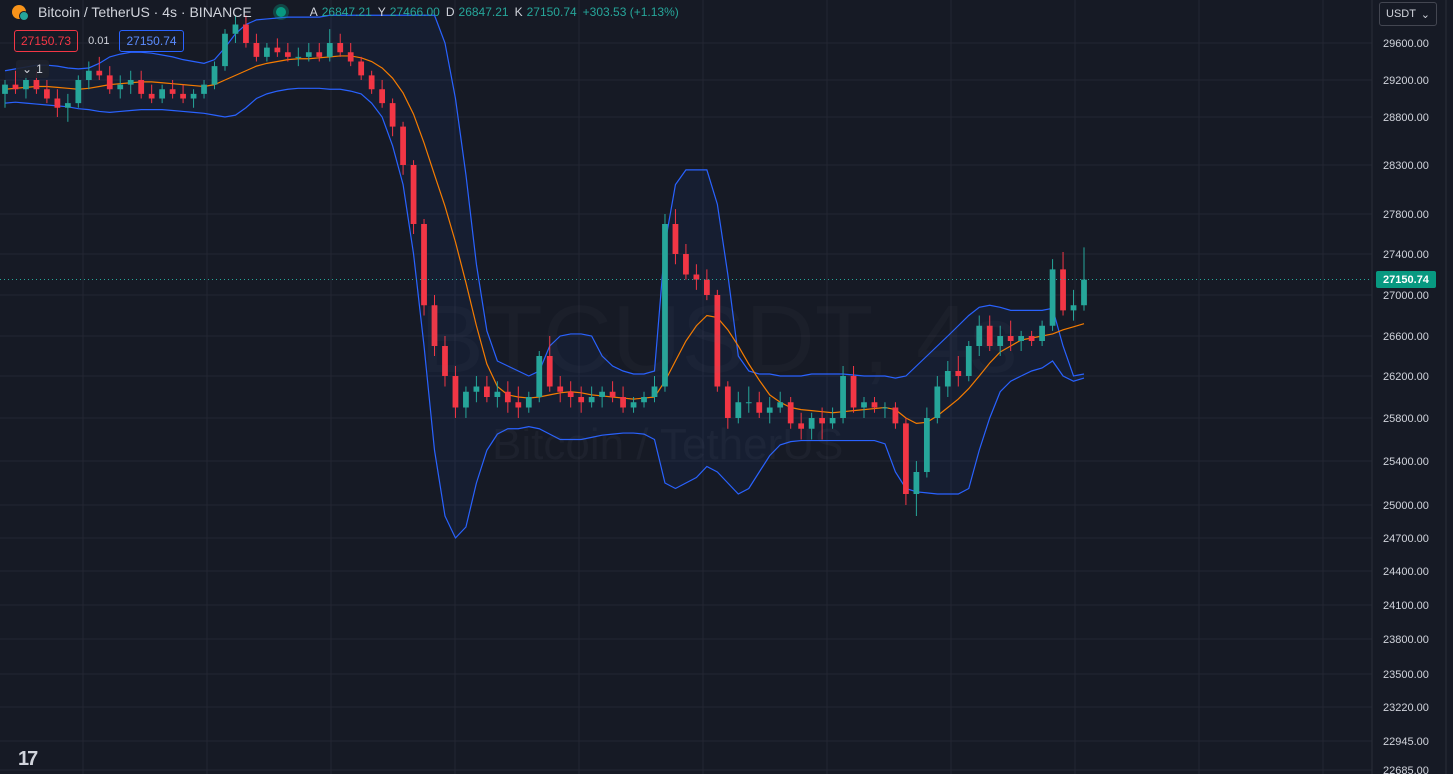 The height and width of the screenshot is (774, 1453). I want to click on price-axis-tick-label: 22945.00, so click(1406, 742).